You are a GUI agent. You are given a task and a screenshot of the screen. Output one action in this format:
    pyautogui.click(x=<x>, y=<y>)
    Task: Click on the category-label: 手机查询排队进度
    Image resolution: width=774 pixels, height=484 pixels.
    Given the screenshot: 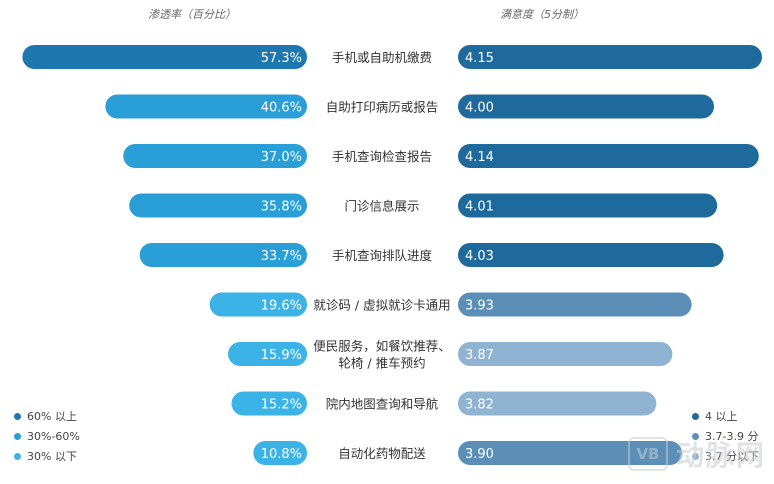 What is the action you would take?
    pyautogui.click(x=382, y=255)
    